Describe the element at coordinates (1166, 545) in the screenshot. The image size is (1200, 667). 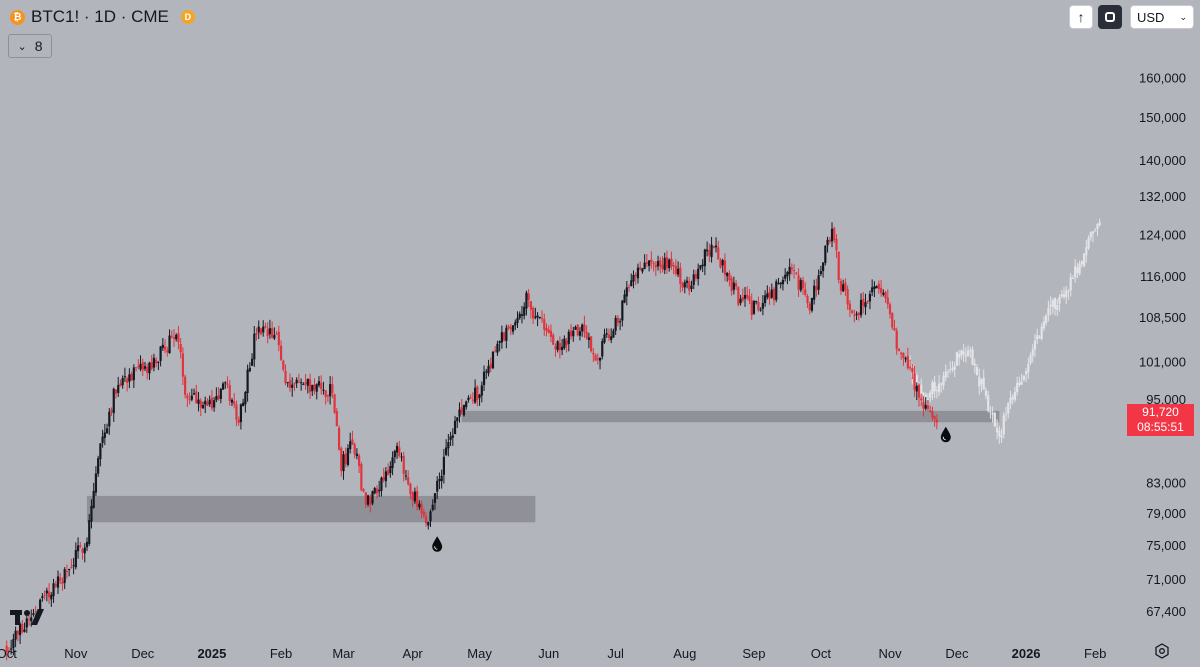
I see `y-tick-label: 75,000` at that location.